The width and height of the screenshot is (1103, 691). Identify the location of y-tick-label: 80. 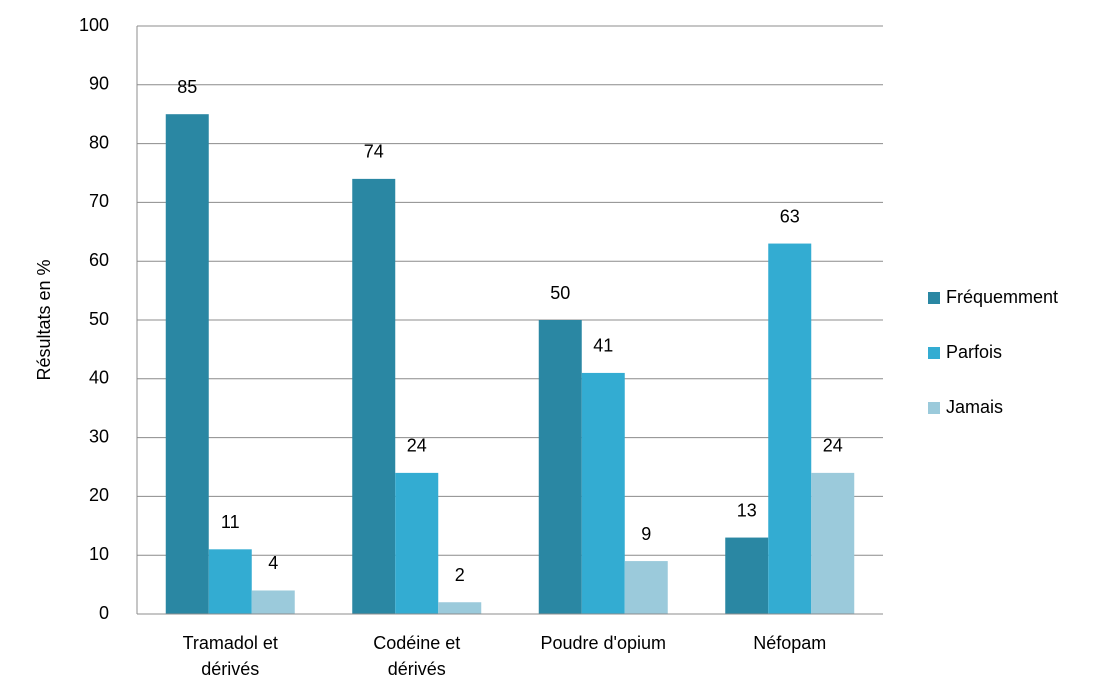
(99, 142).